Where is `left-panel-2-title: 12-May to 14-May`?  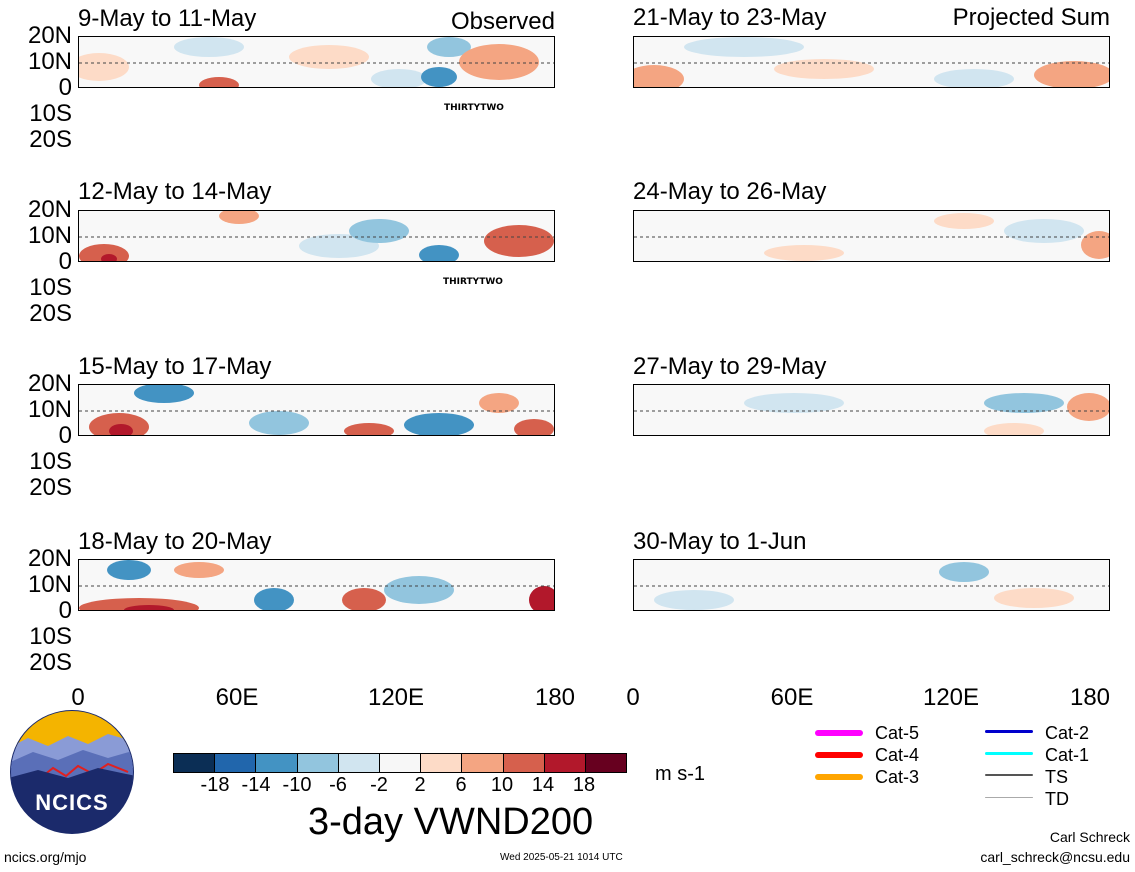
left-panel-2-title: 12-May to 14-May is located at coordinates (175, 191).